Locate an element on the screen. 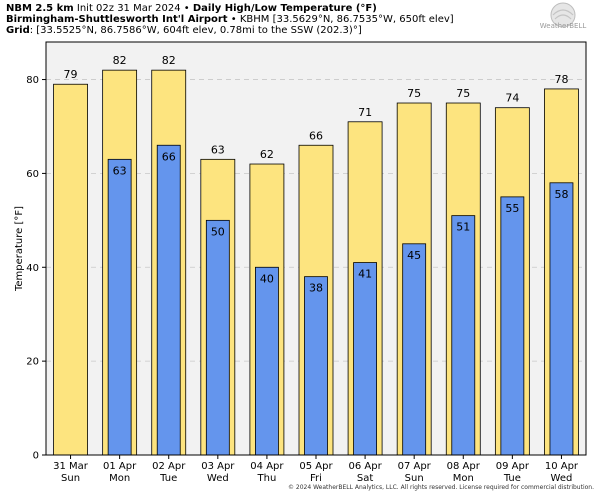 This screenshot has width=600, height=493. y-tick-label: 40 is located at coordinates (32, 268).